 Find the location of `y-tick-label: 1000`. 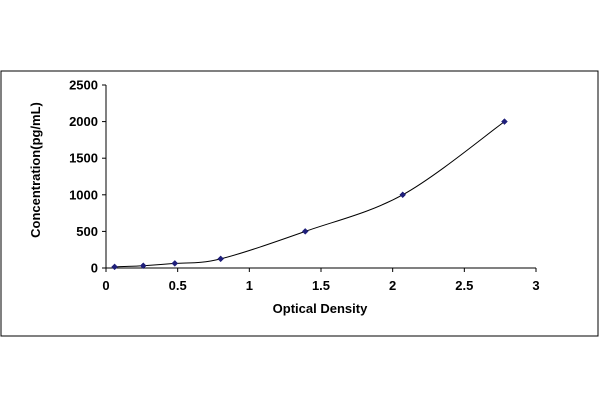

y-tick-label: 1000 is located at coordinates (83, 194).